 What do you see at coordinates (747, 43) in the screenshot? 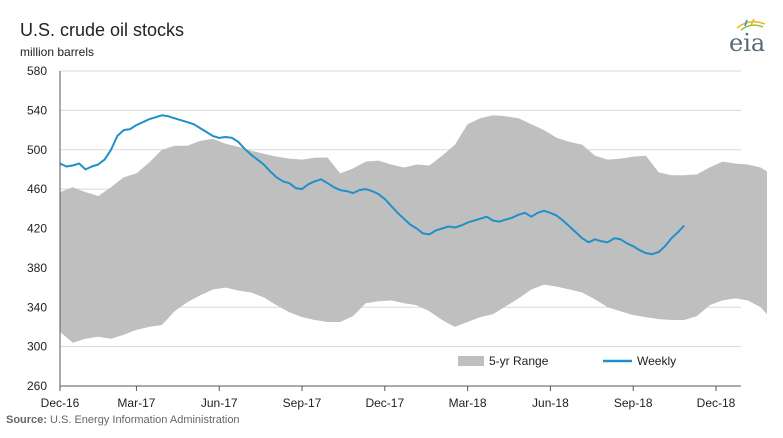
I see `eia-logo-text: eia` at bounding box center [747, 43].